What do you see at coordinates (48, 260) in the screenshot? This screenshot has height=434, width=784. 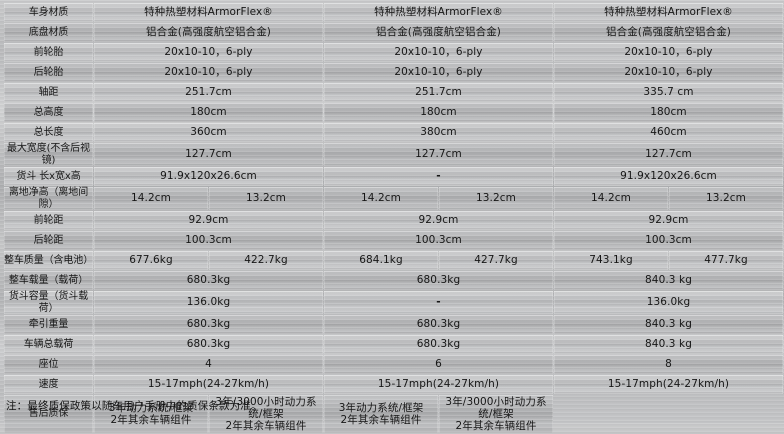 I see `row-label: 整车质量（含电池）` at bounding box center [48, 260].